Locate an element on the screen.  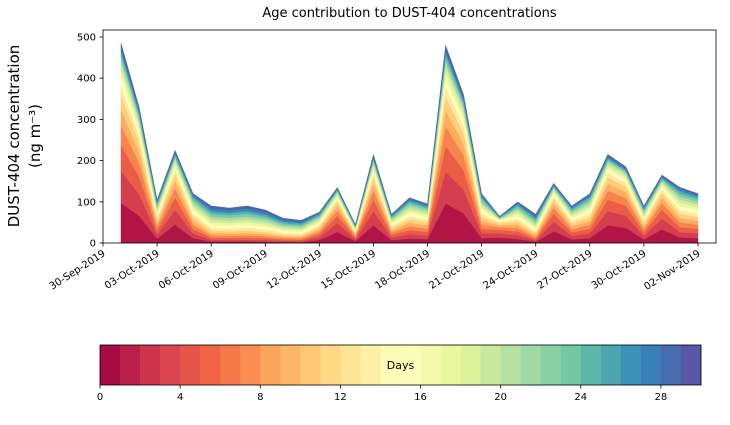
x-tick-label: 21-Oct-2019 is located at coordinates (456, 270).